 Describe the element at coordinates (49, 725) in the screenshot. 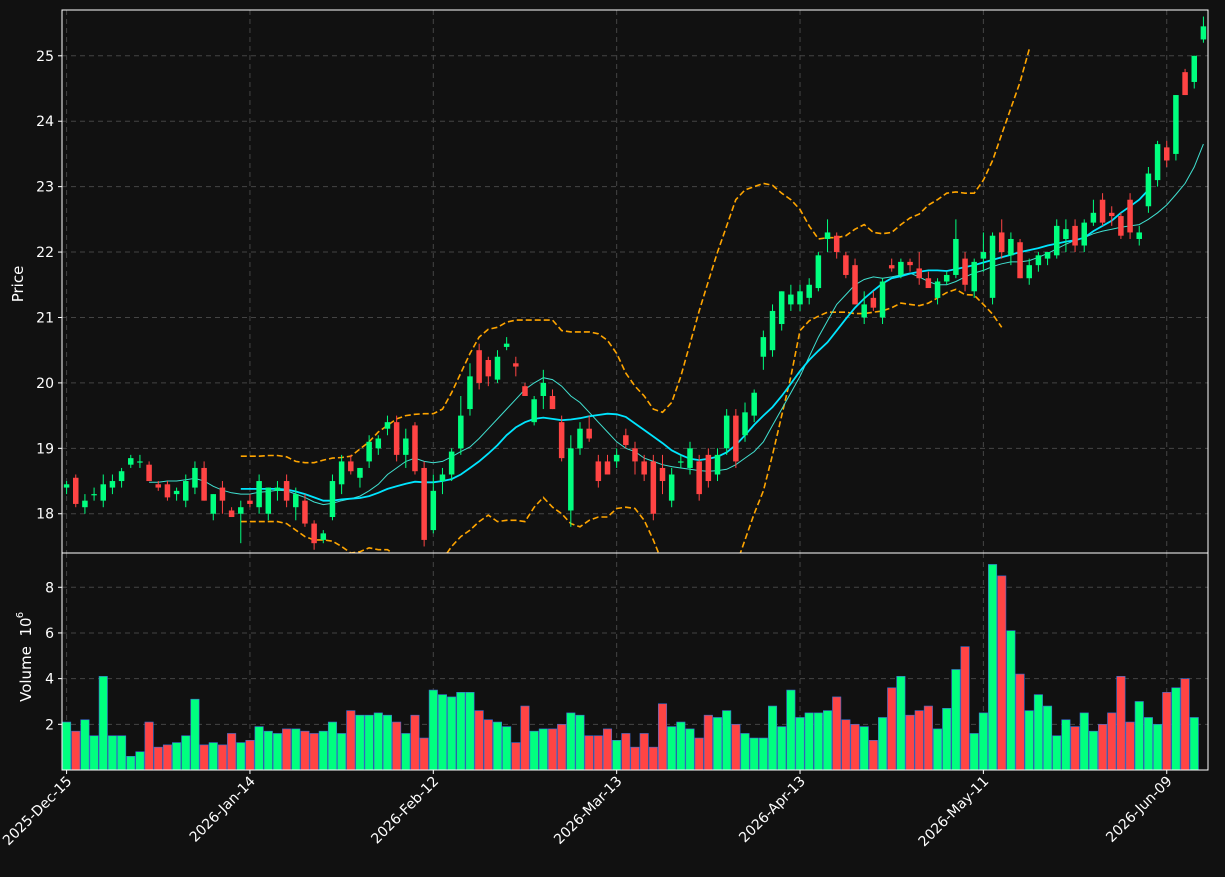

I see `volume-tick-label: 2` at that location.